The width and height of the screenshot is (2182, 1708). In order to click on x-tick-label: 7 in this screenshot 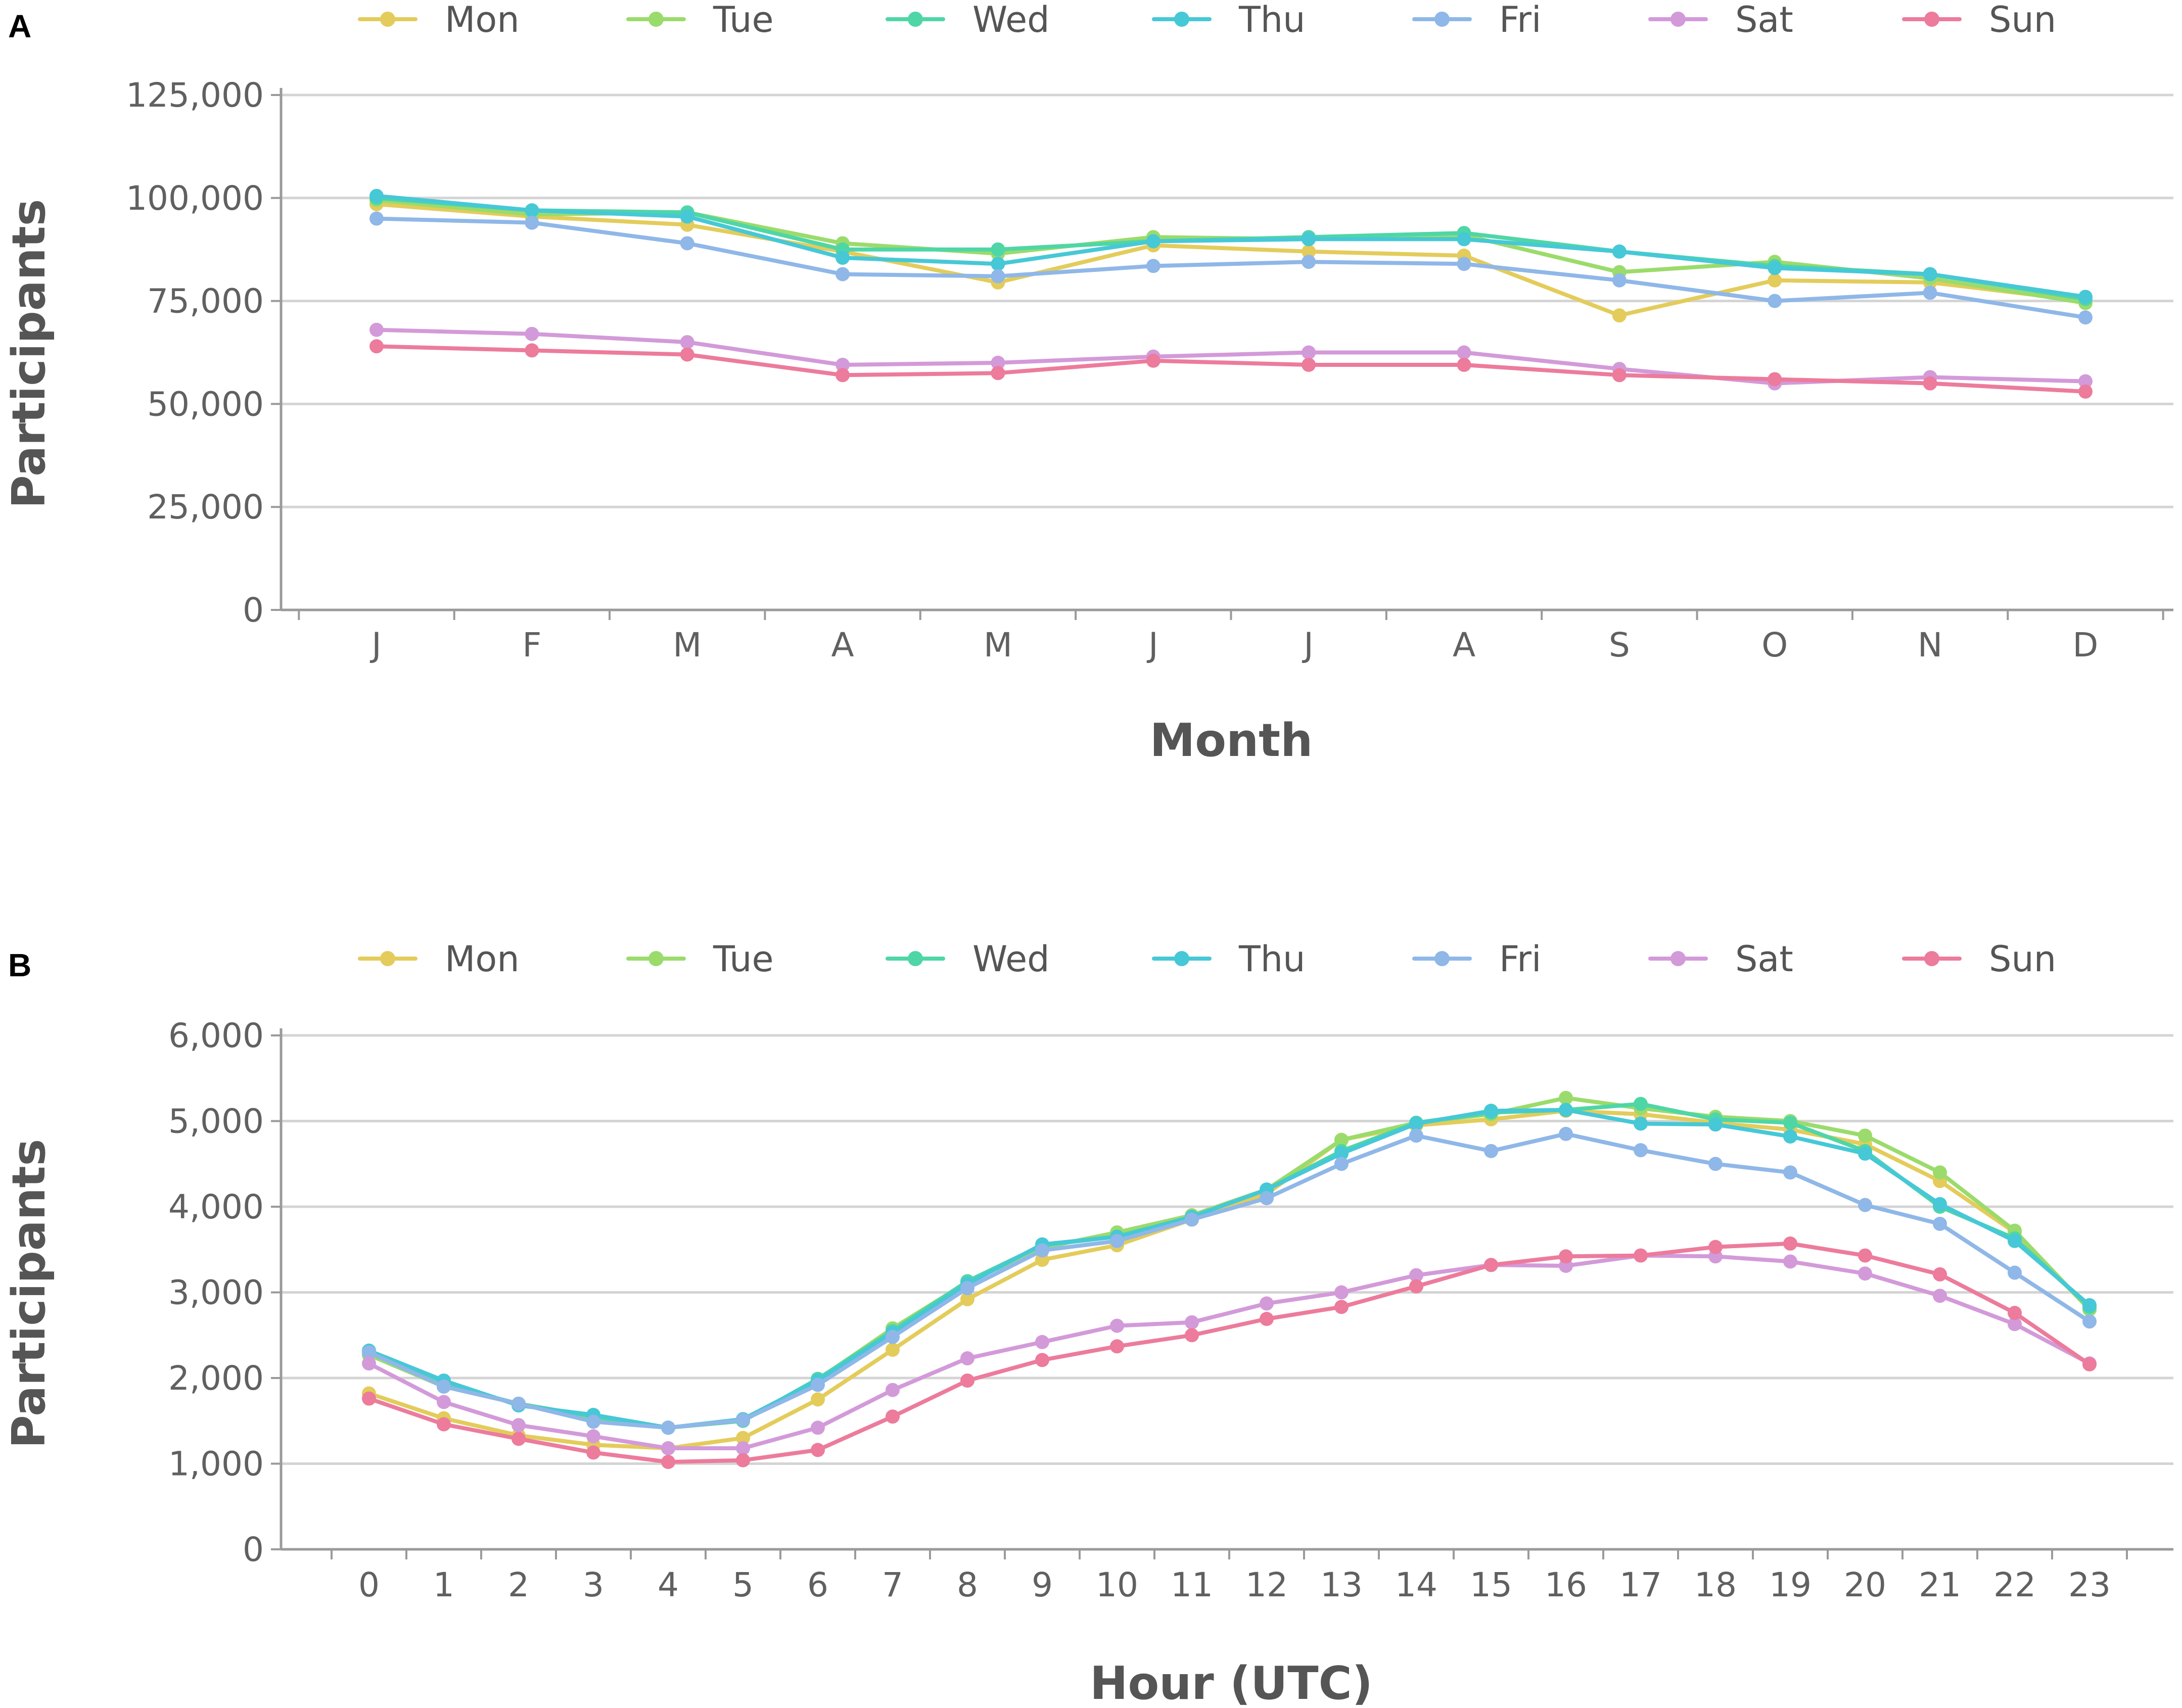, I will do `click(893, 1585)`.